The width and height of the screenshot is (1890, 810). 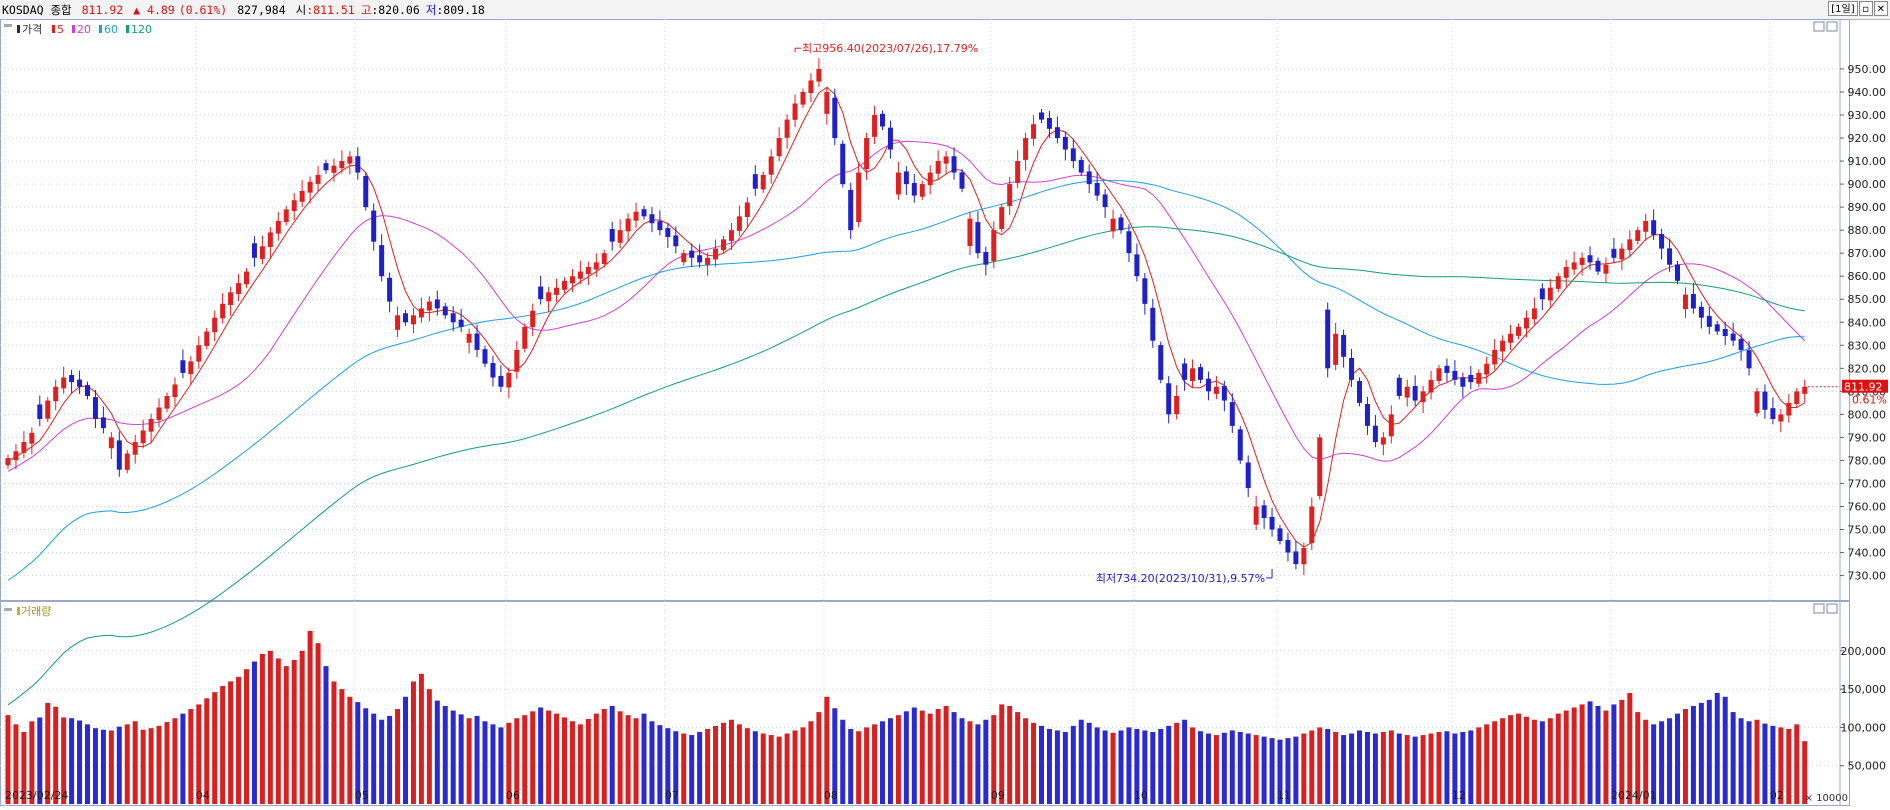 What do you see at coordinates (1880, 8) in the screenshot?
I see `close-icon: ✕` at bounding box center [1880, 8].